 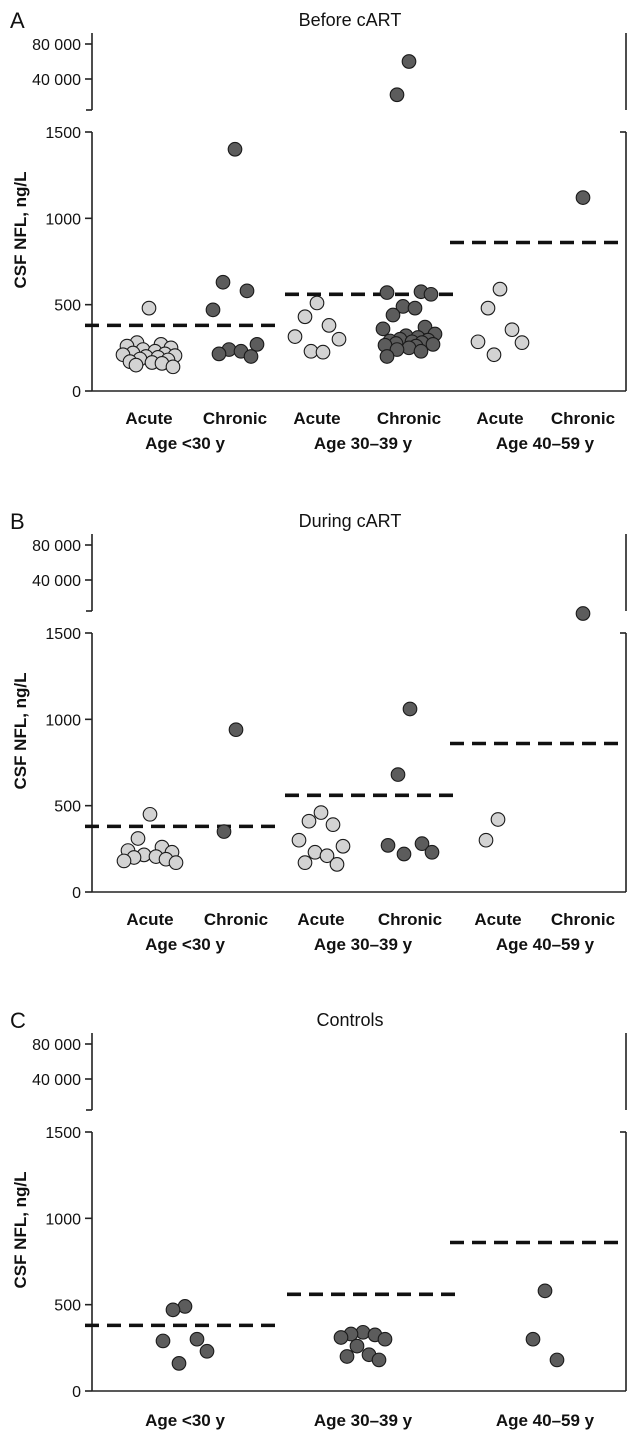 I want to click on category-label: Age <30 y, so click(x=185, y=1420).